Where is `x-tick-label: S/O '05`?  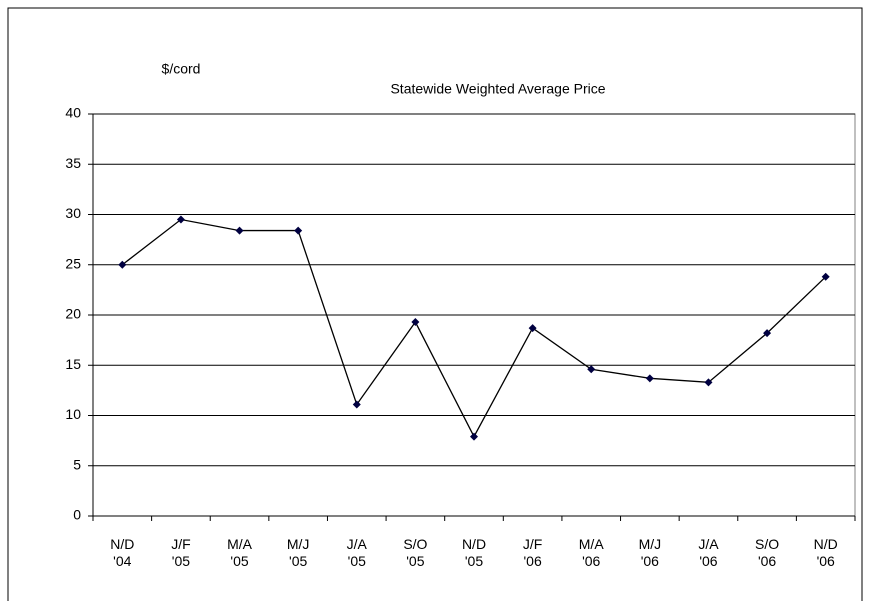 x-tick-label: S/O '05 is located at coordinates (415, 552).